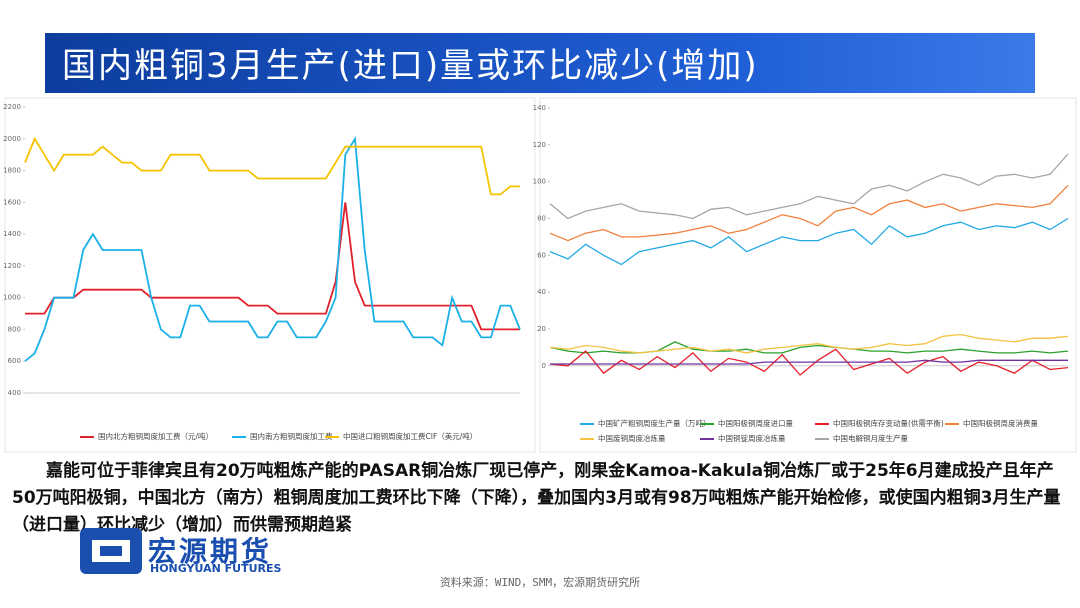  Describe the element at coordinates (870, 438) in the screenshot. I see `legend-label: 中国电解铜月度生产量` at that location.